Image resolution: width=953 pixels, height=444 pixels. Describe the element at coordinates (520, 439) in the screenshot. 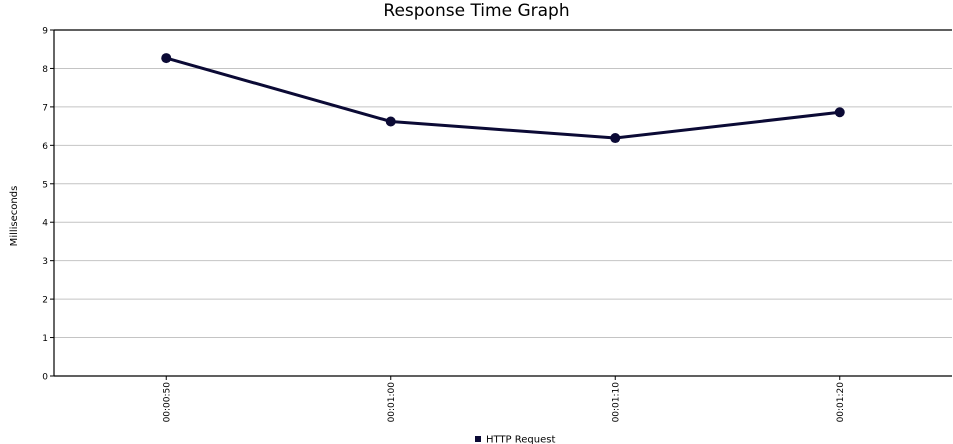

I see `legend-label: HTTP Request` at that location.